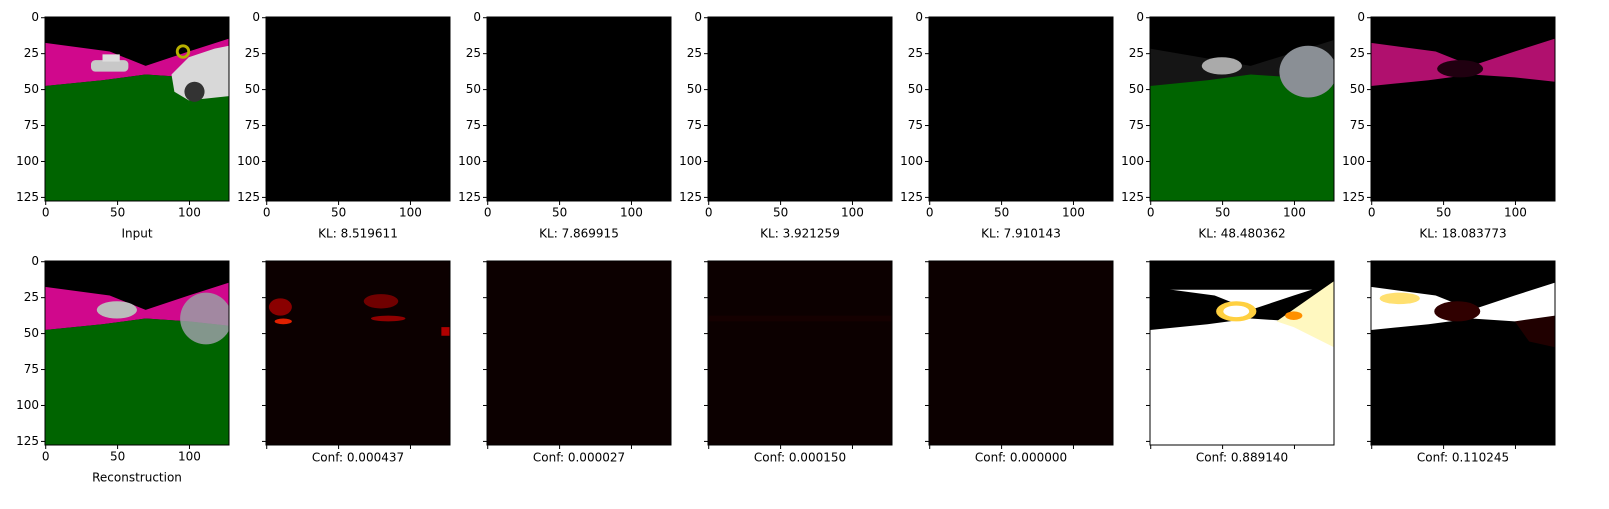  I want to click on panel: Conf: 0.000027, so click(577, 362).